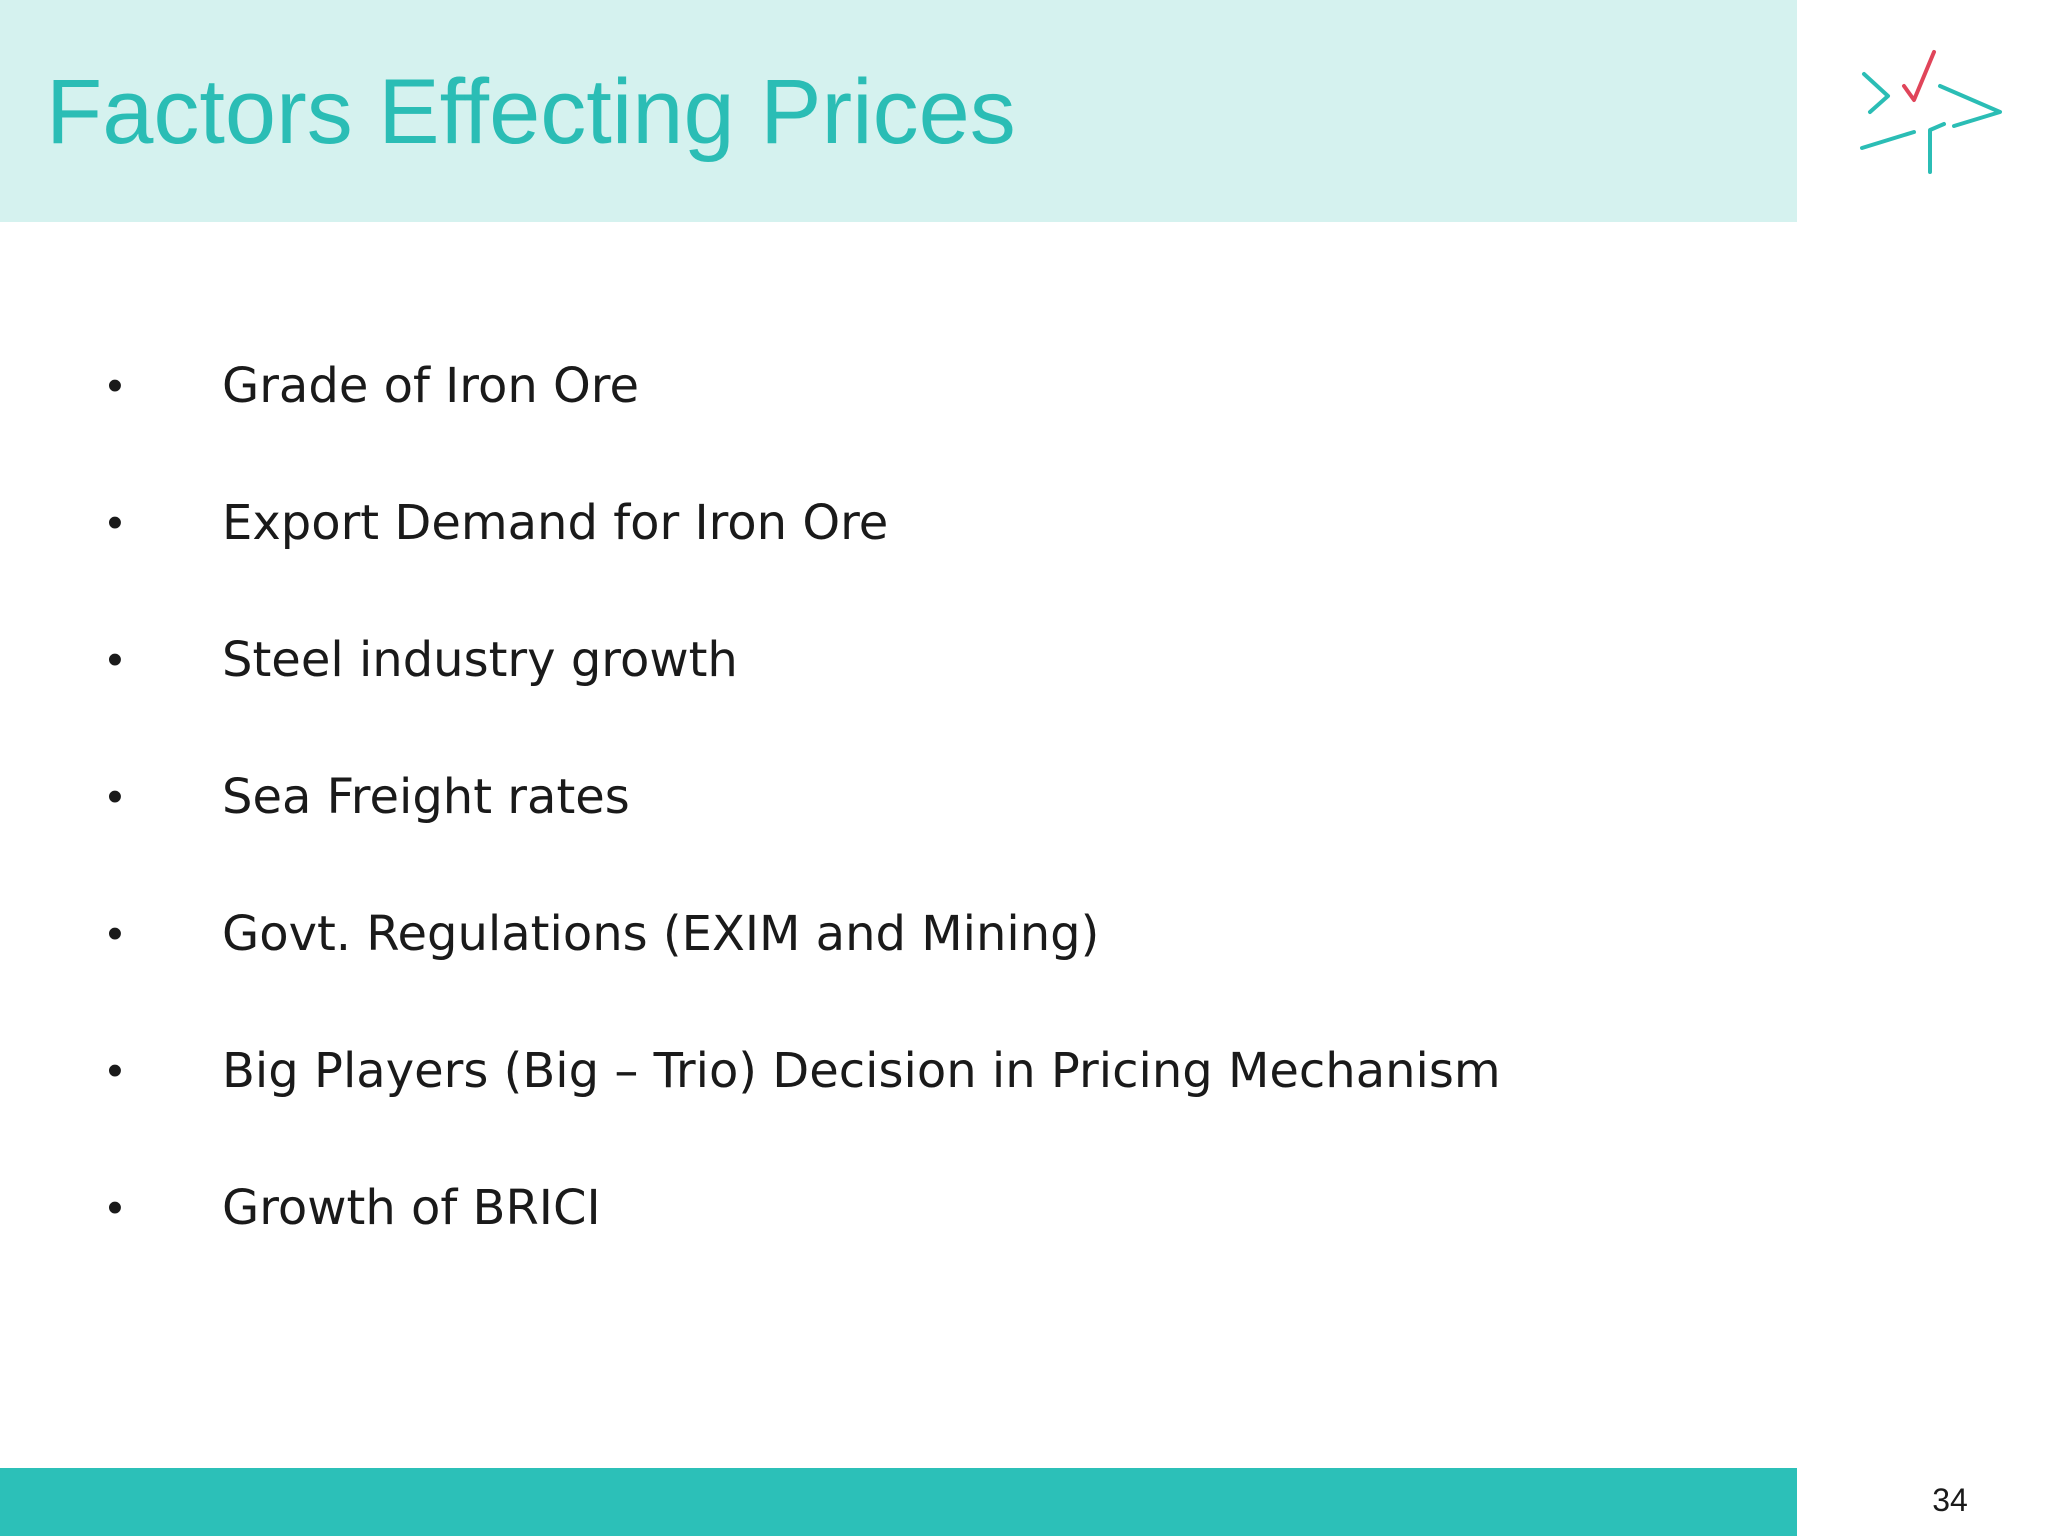 This screenshot has width=2048, height=1536. I want to click on bullet-text: Steel industry growth, so click(480, 660).